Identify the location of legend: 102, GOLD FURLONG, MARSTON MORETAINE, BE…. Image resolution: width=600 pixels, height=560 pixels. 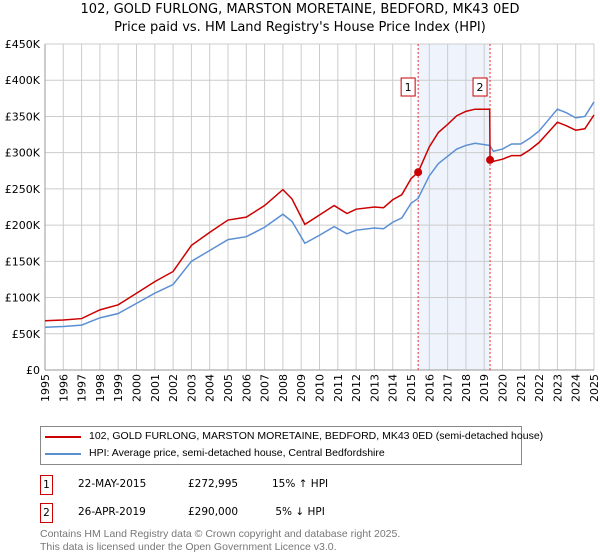
(291, 445).